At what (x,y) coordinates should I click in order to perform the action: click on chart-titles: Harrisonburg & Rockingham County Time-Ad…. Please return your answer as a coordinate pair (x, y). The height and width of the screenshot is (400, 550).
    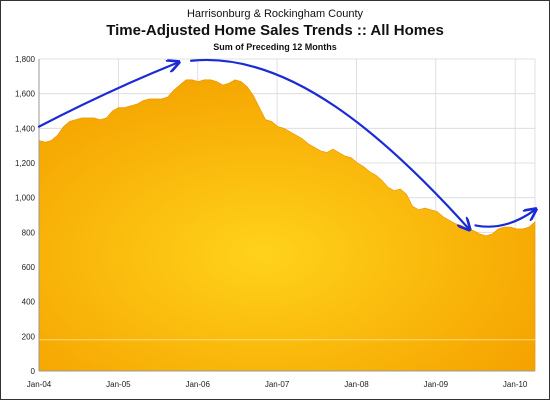
    Looking at the image, I should click on (275, 30).